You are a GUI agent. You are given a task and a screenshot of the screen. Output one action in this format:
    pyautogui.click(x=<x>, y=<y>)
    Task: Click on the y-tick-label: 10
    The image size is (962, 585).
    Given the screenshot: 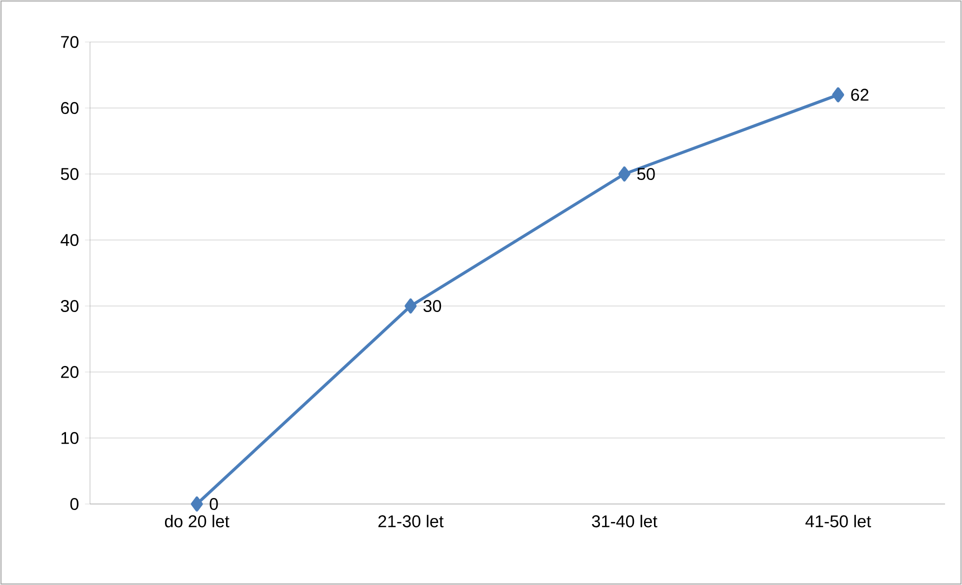 What is the action you would take?
    pyautogui.click(x=70, y=438)
    